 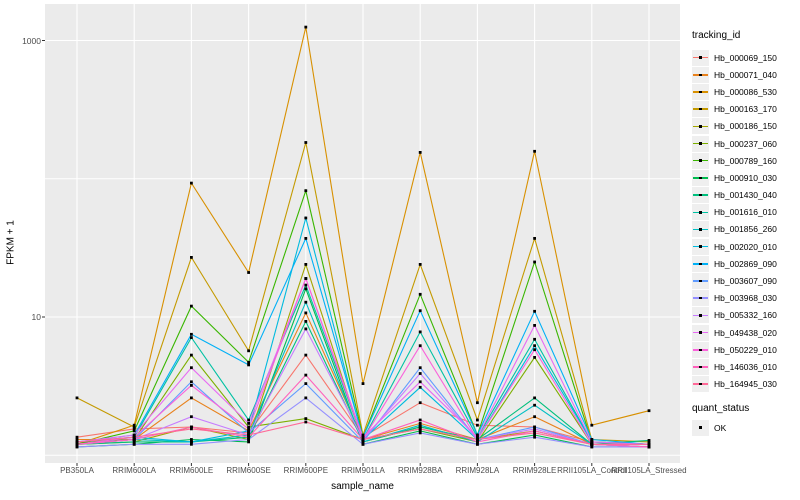 What do you see at coordinates (745, 349) in the screenshot?
I see `legend-label: Hb_050229_010` at bounding box center [745, 349].